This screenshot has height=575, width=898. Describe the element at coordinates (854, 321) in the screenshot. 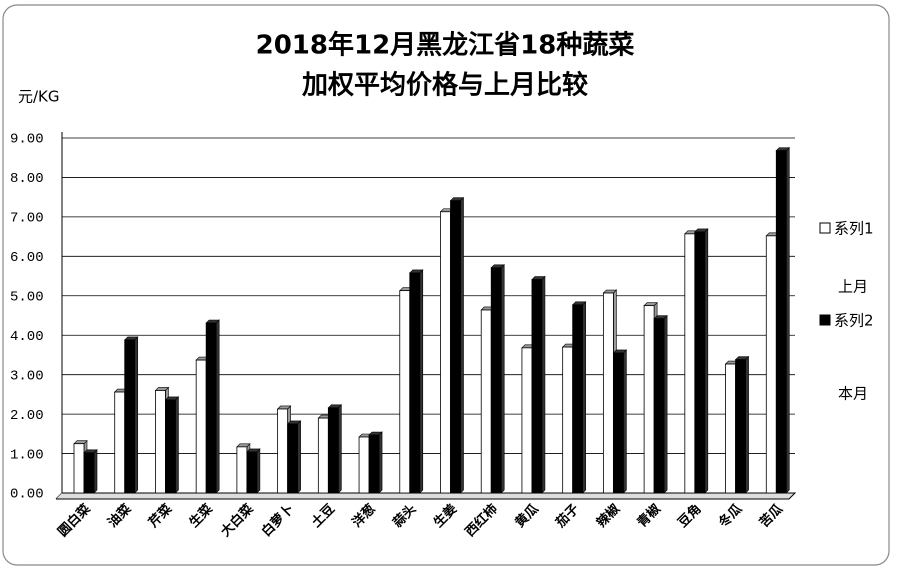

I see `legend-label: 系列2` at that location.